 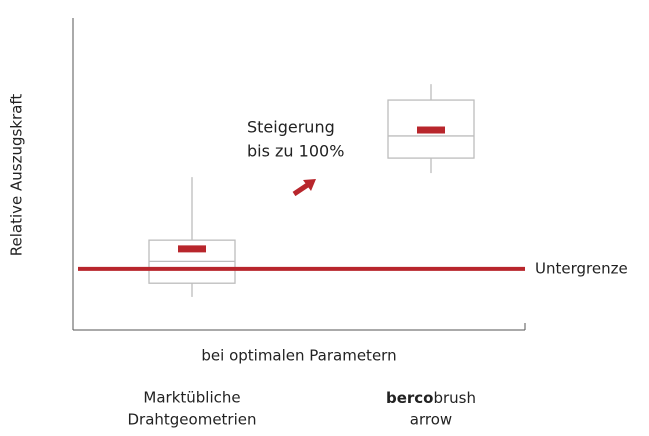 What do you see at coordinates (431, 420) in the screenshot?
I see `x-tick-label: arrow` at bounding box center [431, 420].